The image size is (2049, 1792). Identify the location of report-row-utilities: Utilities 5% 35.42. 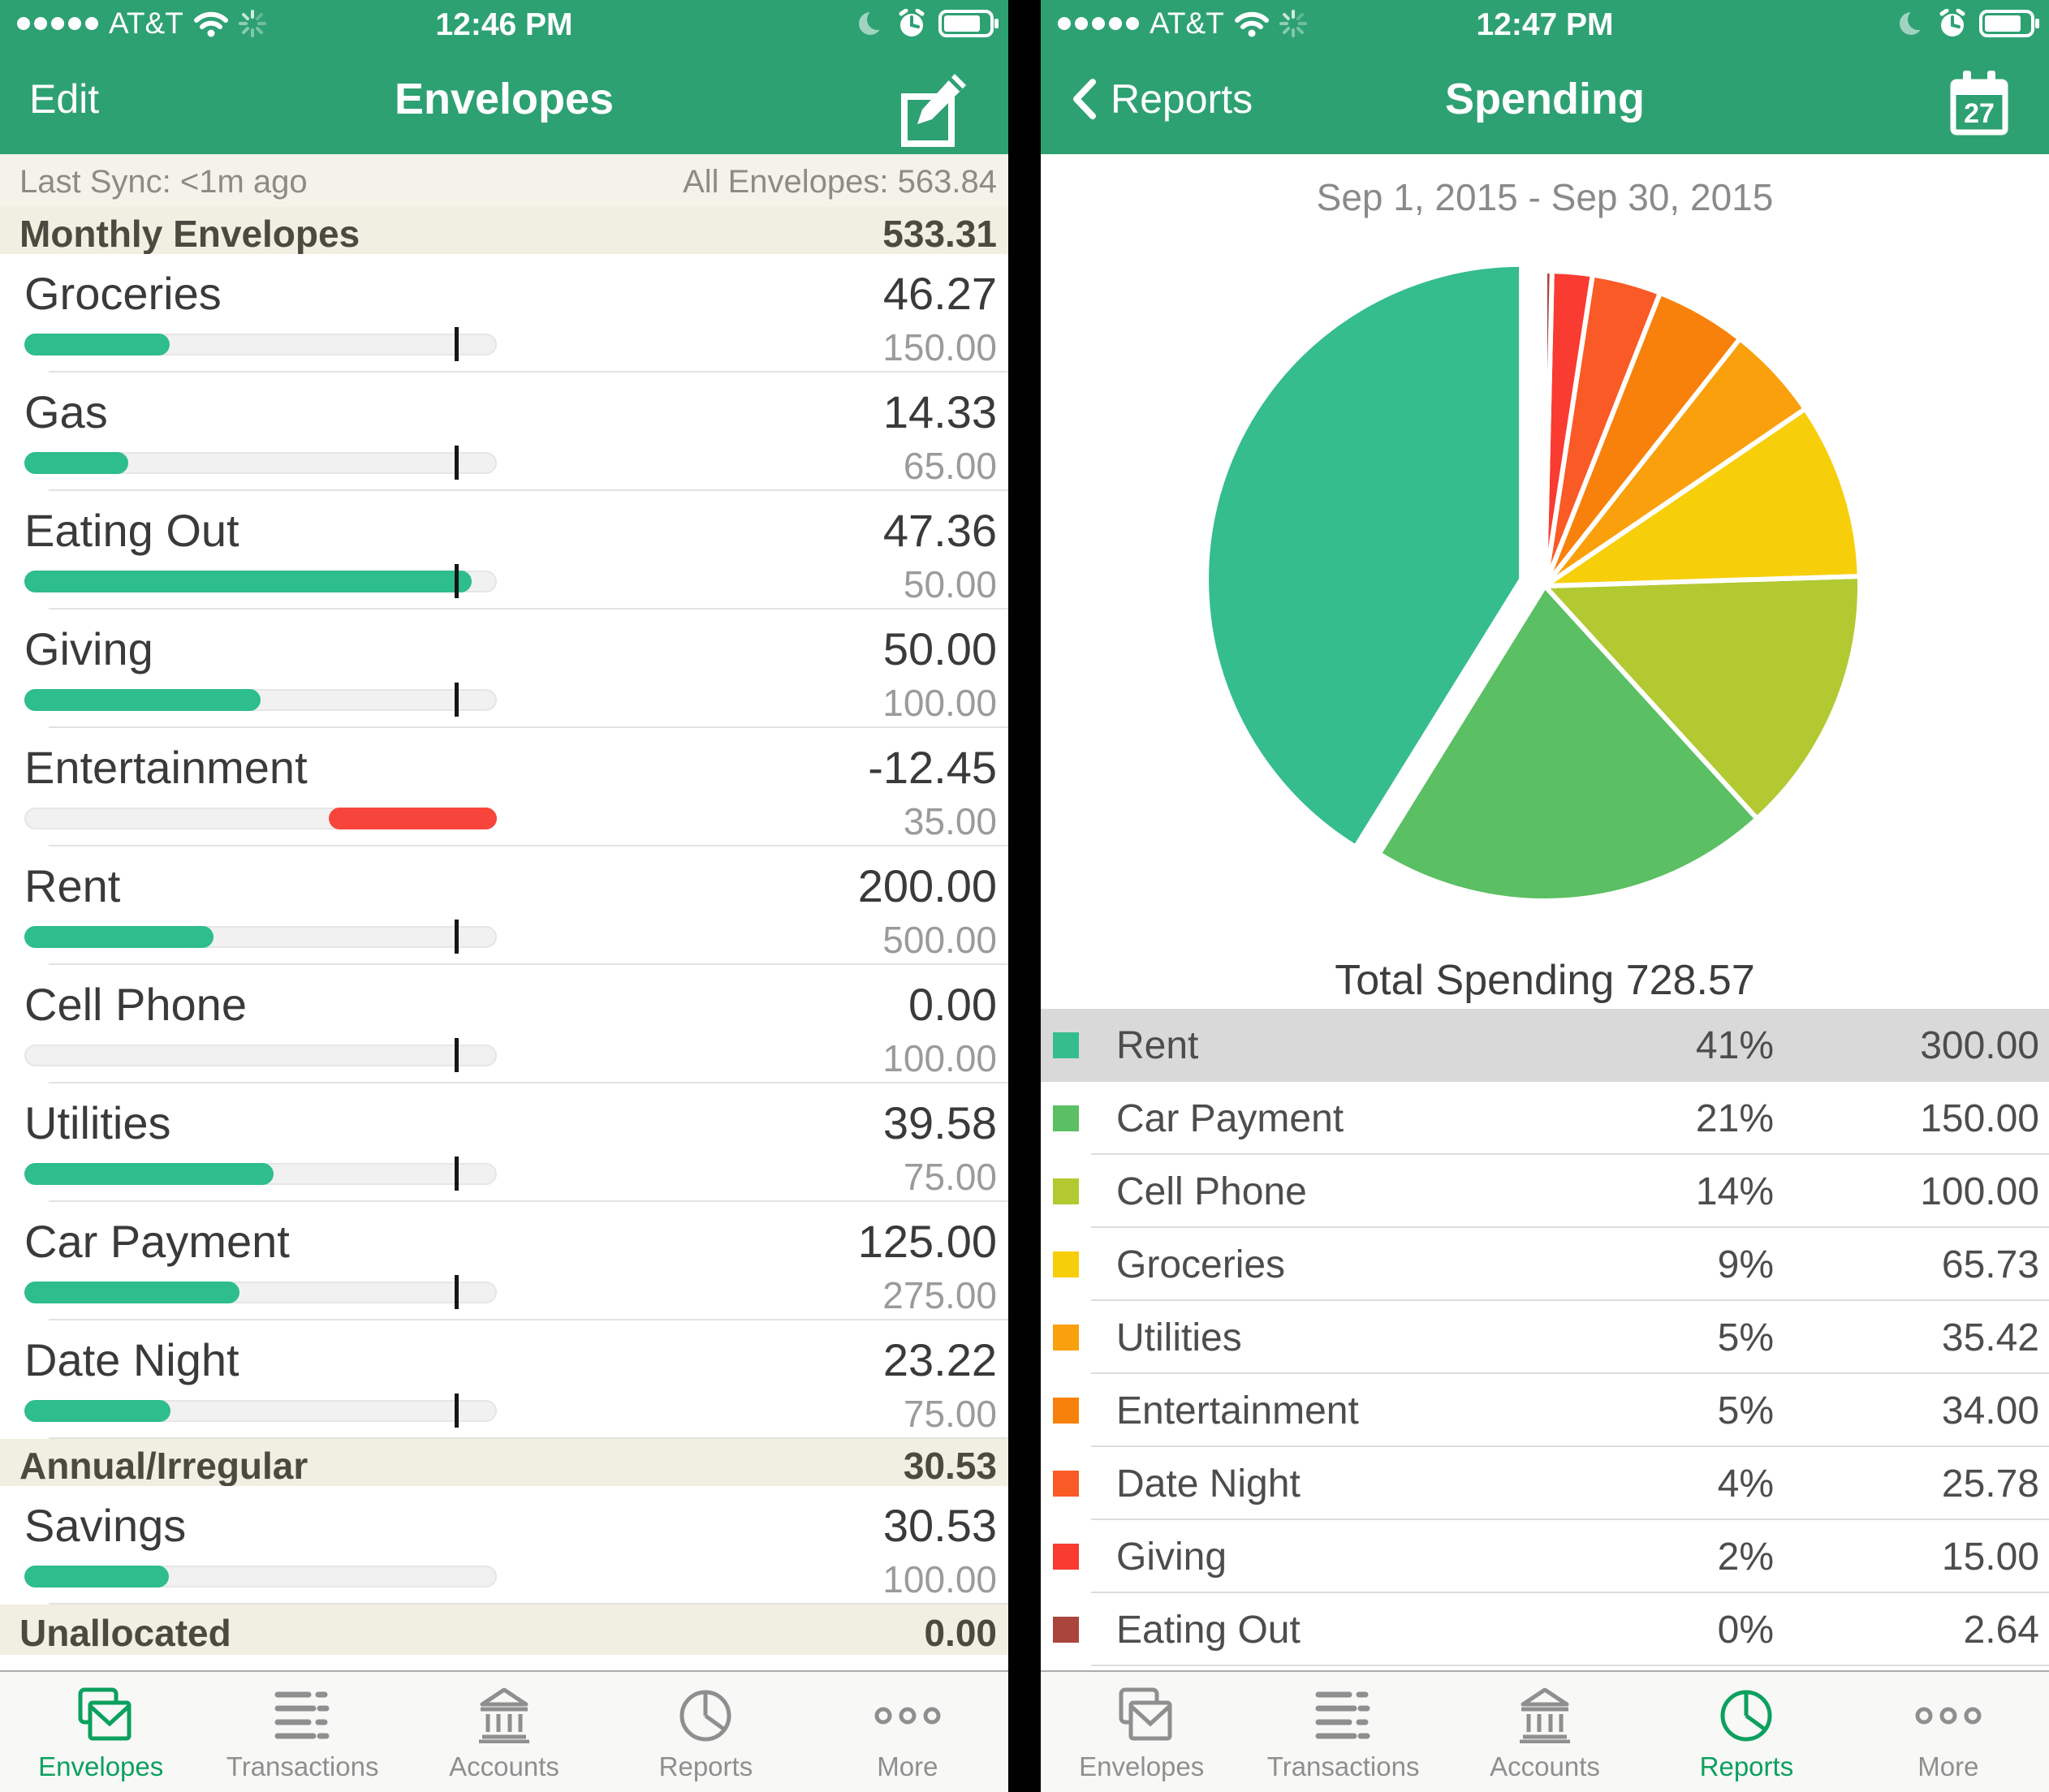
(1545, 1338).